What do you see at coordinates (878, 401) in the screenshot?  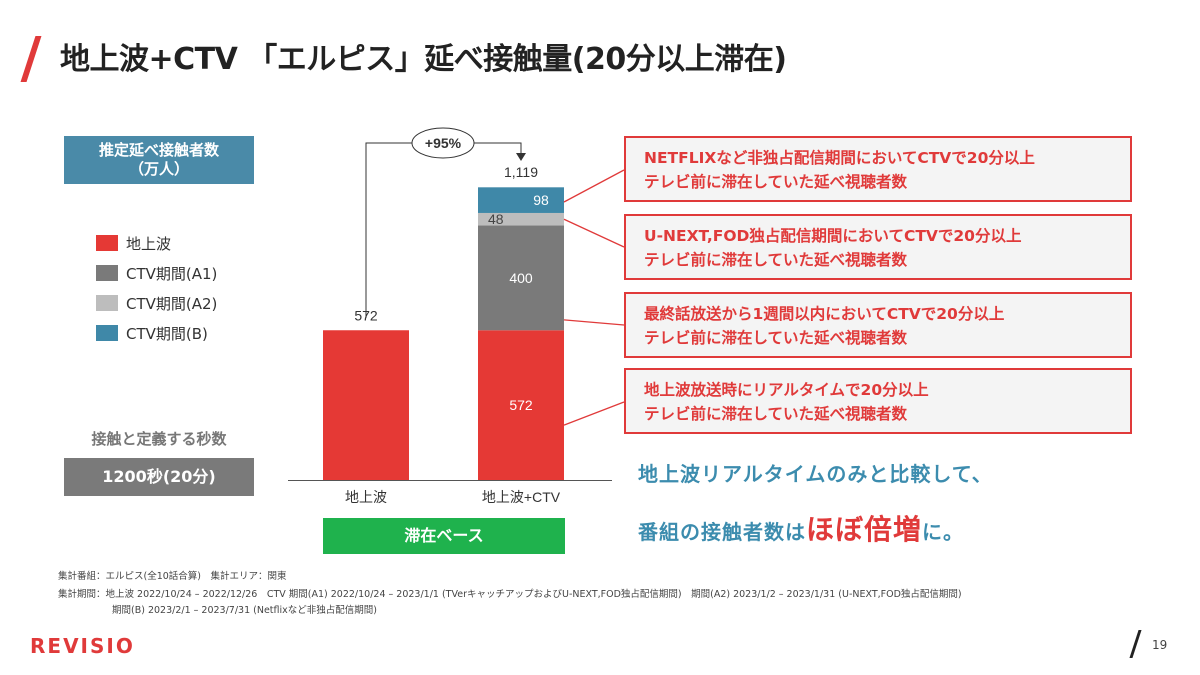 I see `annotation-box-terrestrial: 地上波放送時にリアルタイムで20分以上 テレビ前に滞在していた延べ視聴者数` at bounding box center [878, 401].